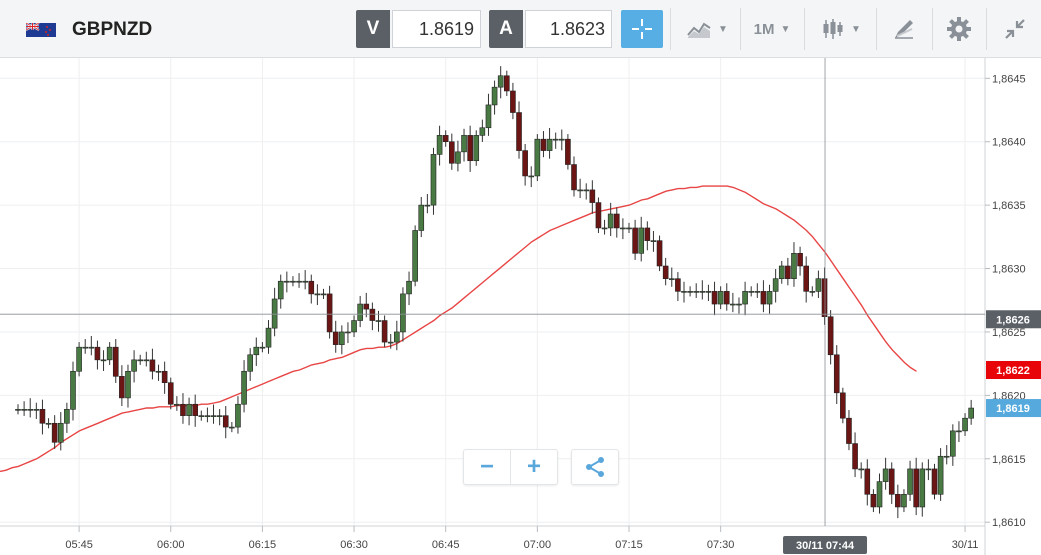 This screenshot has height=555, width=1041. What do you see at coordinates (912, 432) in the screenshot?
I see `price-badges: 1,8626 1,8622 1,8619 30/11 07:44` at bounding box center [912, 432].